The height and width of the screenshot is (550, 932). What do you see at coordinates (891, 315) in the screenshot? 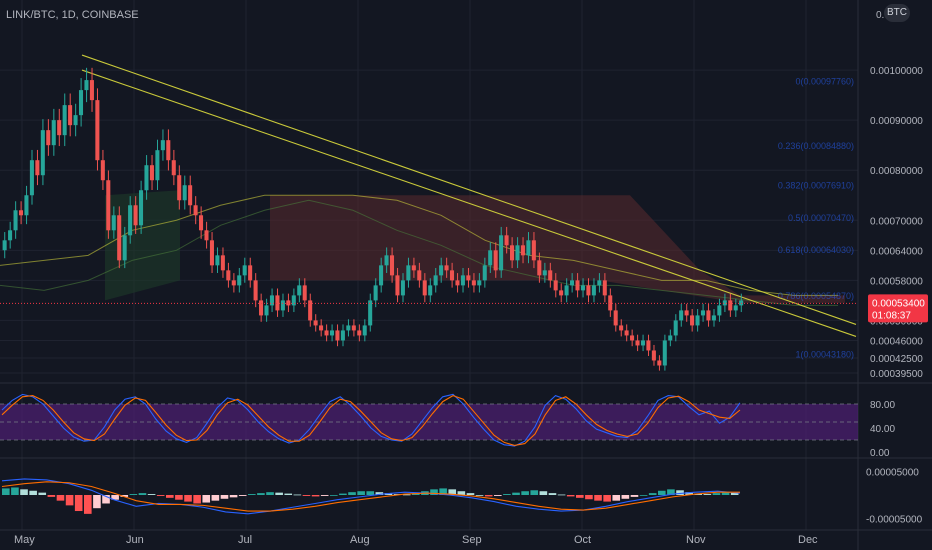
I see `countdown-label: 01:08:37` at bounding box center [891, 315].